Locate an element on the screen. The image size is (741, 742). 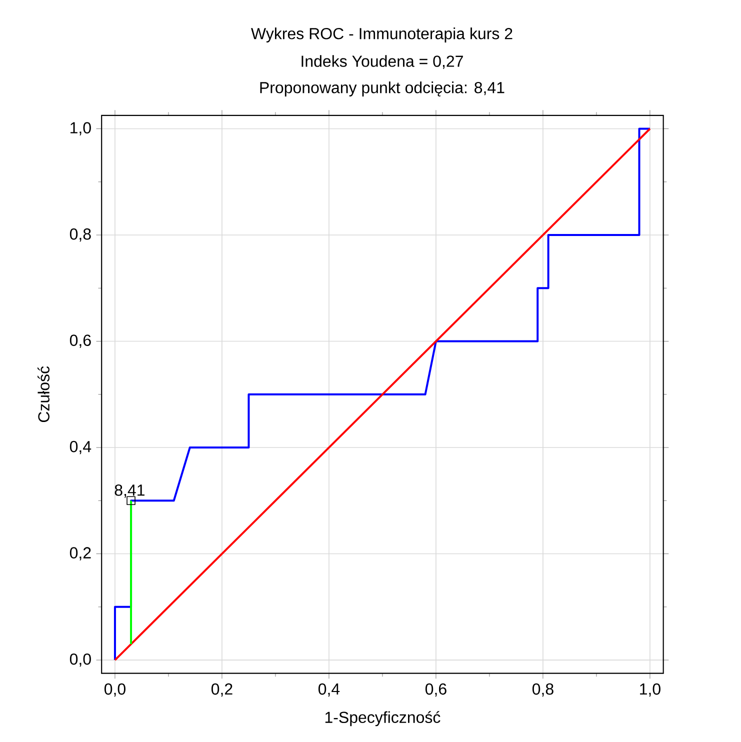
text: Proponowany punkt odcięcia: 8,41 is located at coordinates (382, 89).